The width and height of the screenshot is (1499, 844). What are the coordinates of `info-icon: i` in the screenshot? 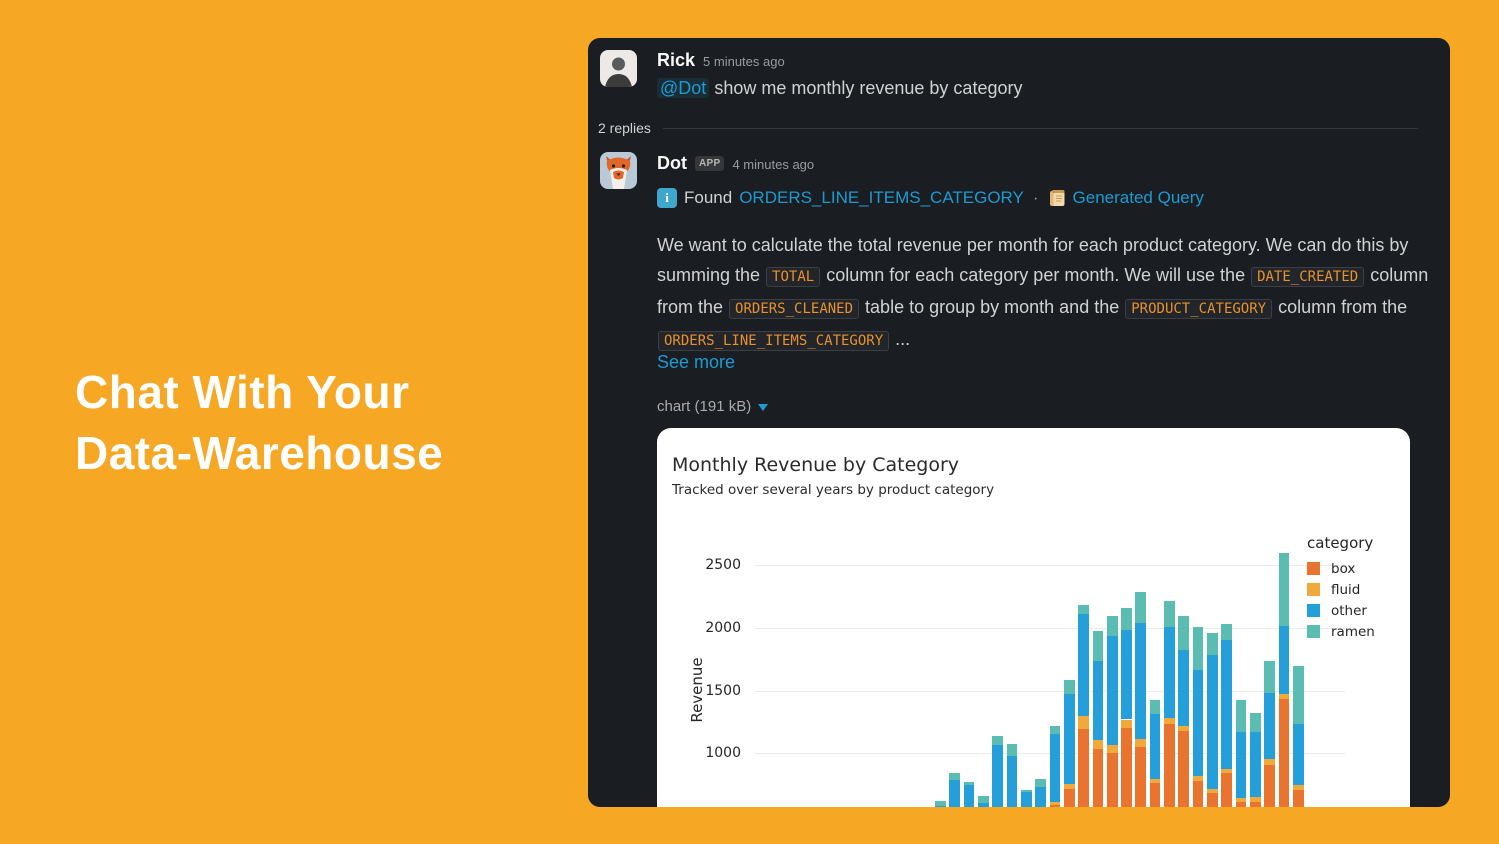 It's located at (667, 198).